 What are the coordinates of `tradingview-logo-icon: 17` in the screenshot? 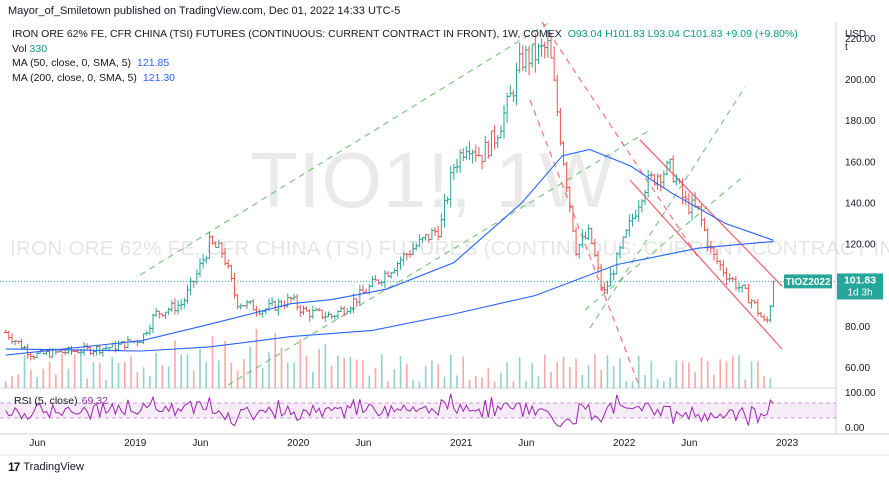 It's located at (14, 467).